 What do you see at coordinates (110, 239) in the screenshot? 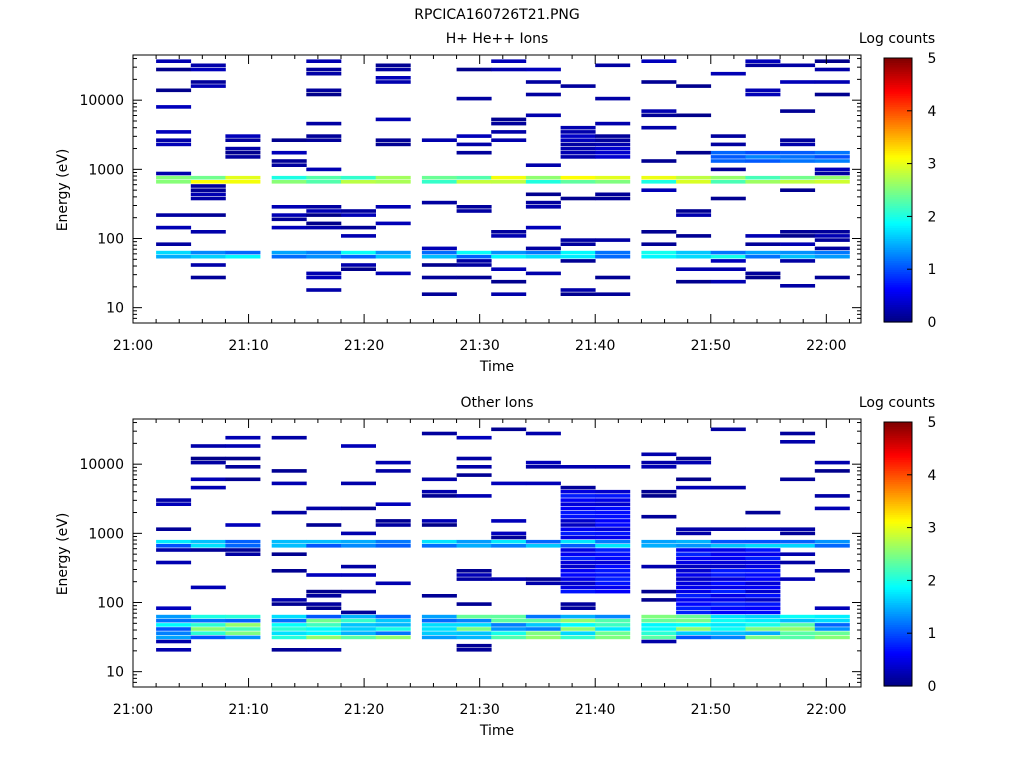
I see `y-tick-label: 100` at bounding box center [110, 239].